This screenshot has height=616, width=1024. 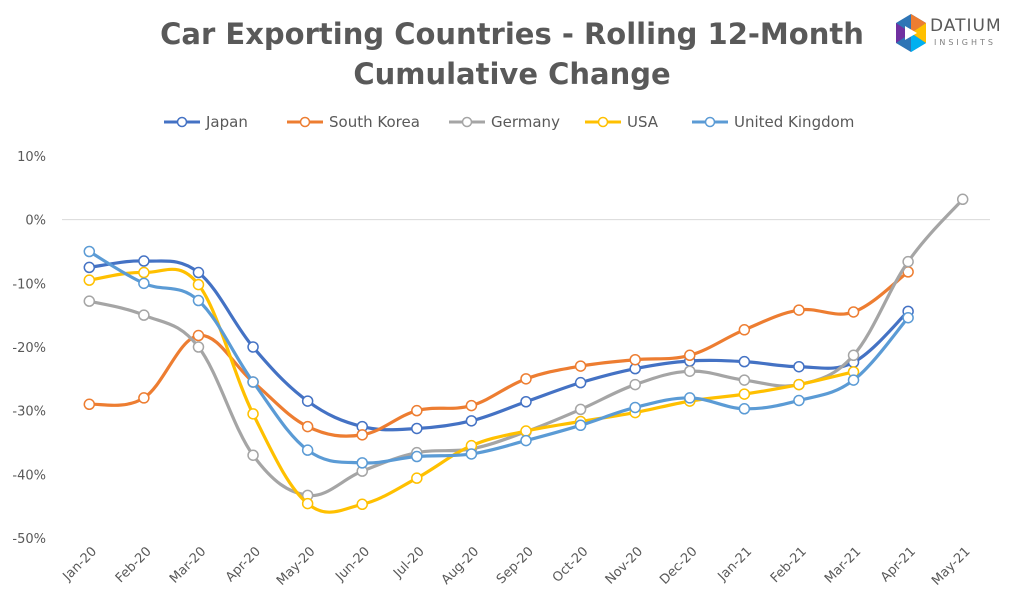 What do you see at coordinates (461, 566) in the screenshot?
I see `x-tick-label: Aug-20` at bounding box center [461, 566].